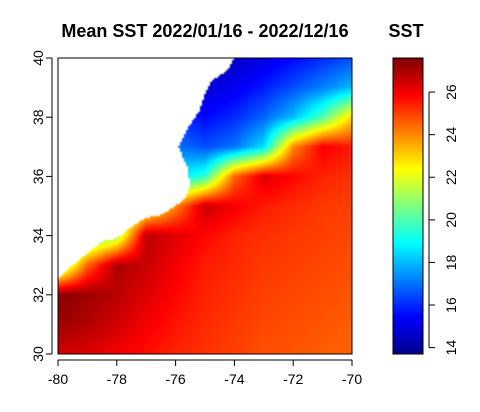 The height and width of the screenshot is (412, 480). What do you see at coordinates (451, 305) in the screenshot?
I see `colorbar-tick-label: 16` at bounding box center [451, 305].